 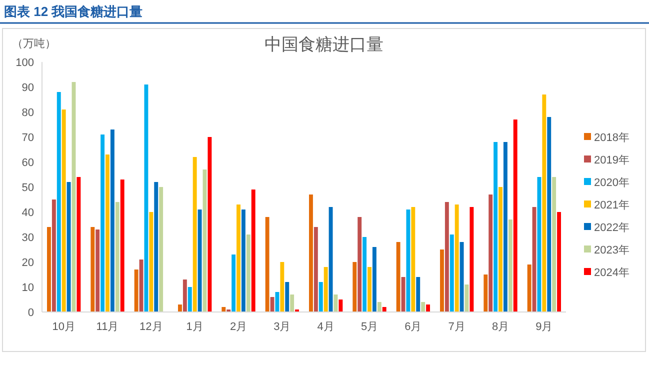 What do you see at coordinates (282, 327) in the screenshot?
I see `x-tick-label: 3月` at bounding box center [282, 327].